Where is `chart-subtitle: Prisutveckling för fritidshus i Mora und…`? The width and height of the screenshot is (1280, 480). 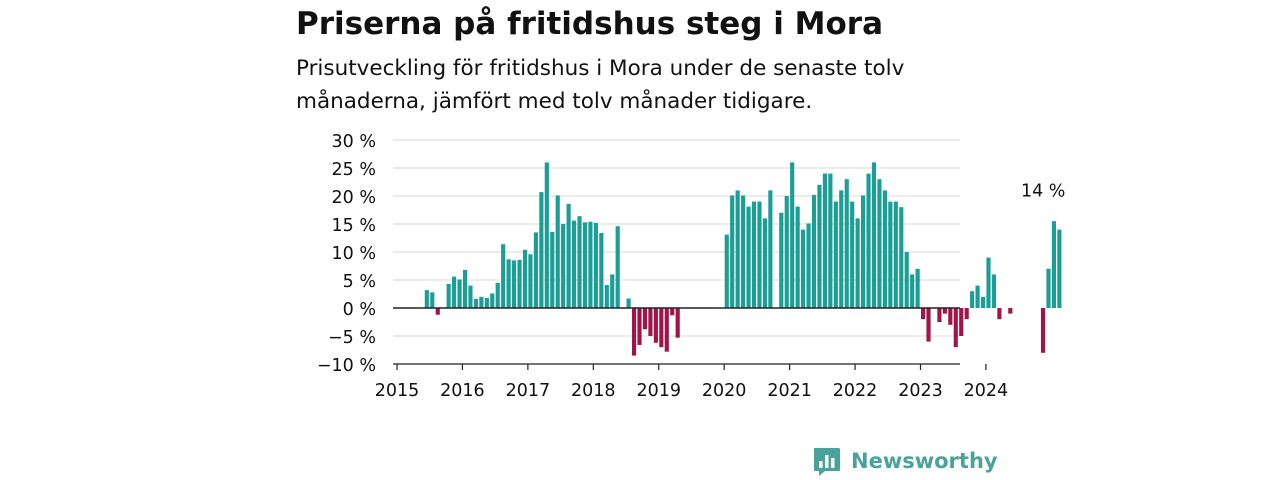
chart-subtitle: Prisutveckling för fritidshus i Mora und… is located at coordinates (600, 85).